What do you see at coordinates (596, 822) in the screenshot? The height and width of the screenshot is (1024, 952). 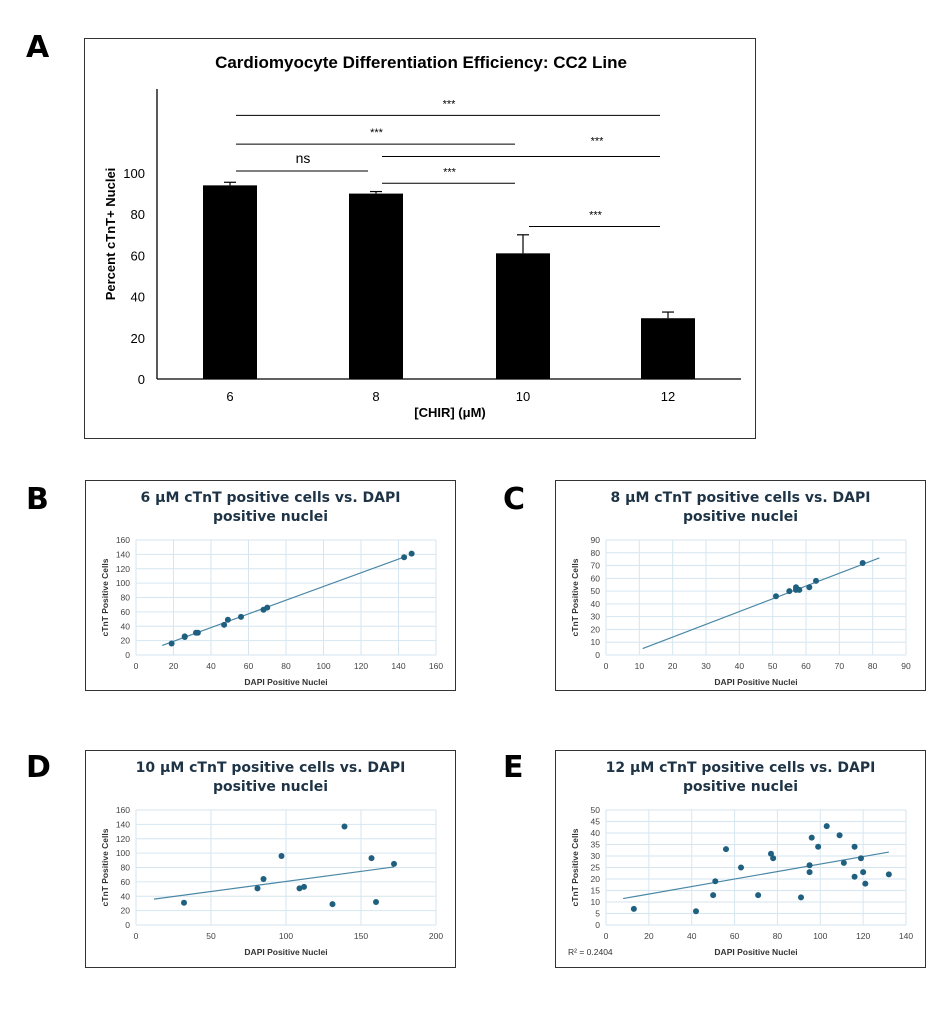 I see `y-tick-label: 45` at bounding box center [596, 822].